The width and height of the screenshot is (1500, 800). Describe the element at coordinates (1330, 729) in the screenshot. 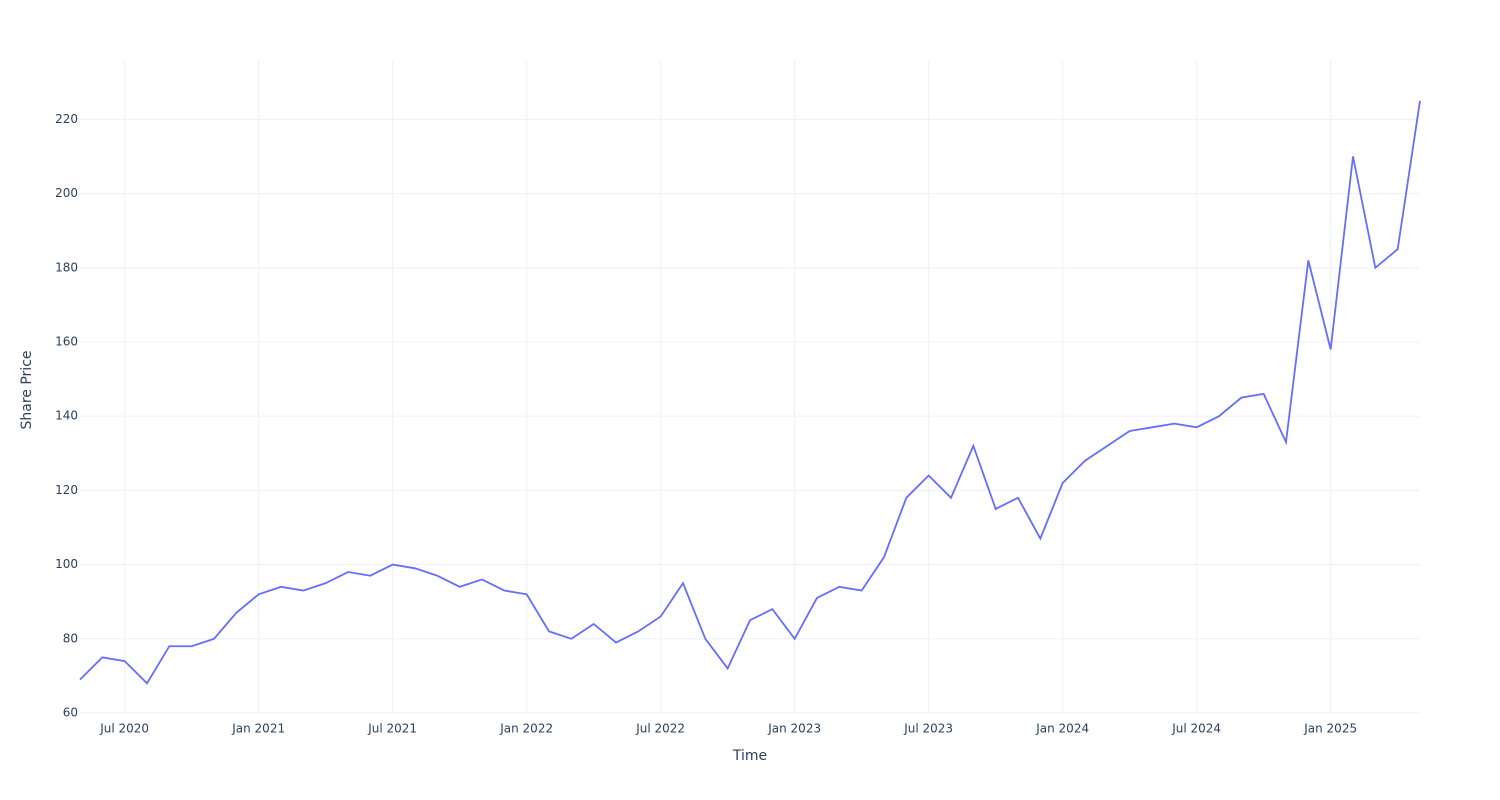

I see `x-tick-label: Jan 2025` at that location.